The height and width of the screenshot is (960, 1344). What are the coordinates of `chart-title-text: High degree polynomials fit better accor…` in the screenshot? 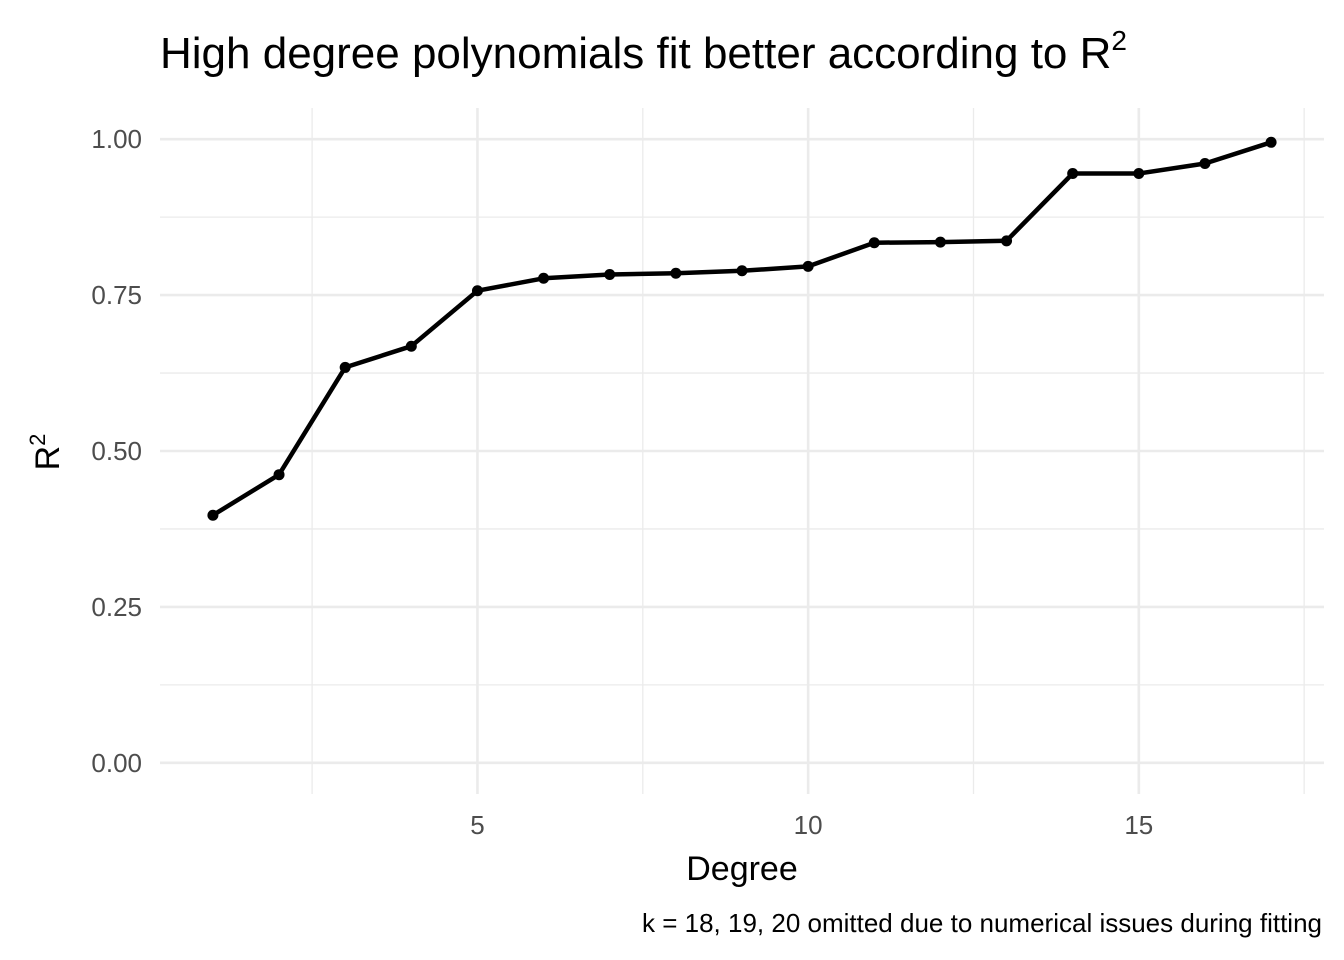 It's located at (635, 53).